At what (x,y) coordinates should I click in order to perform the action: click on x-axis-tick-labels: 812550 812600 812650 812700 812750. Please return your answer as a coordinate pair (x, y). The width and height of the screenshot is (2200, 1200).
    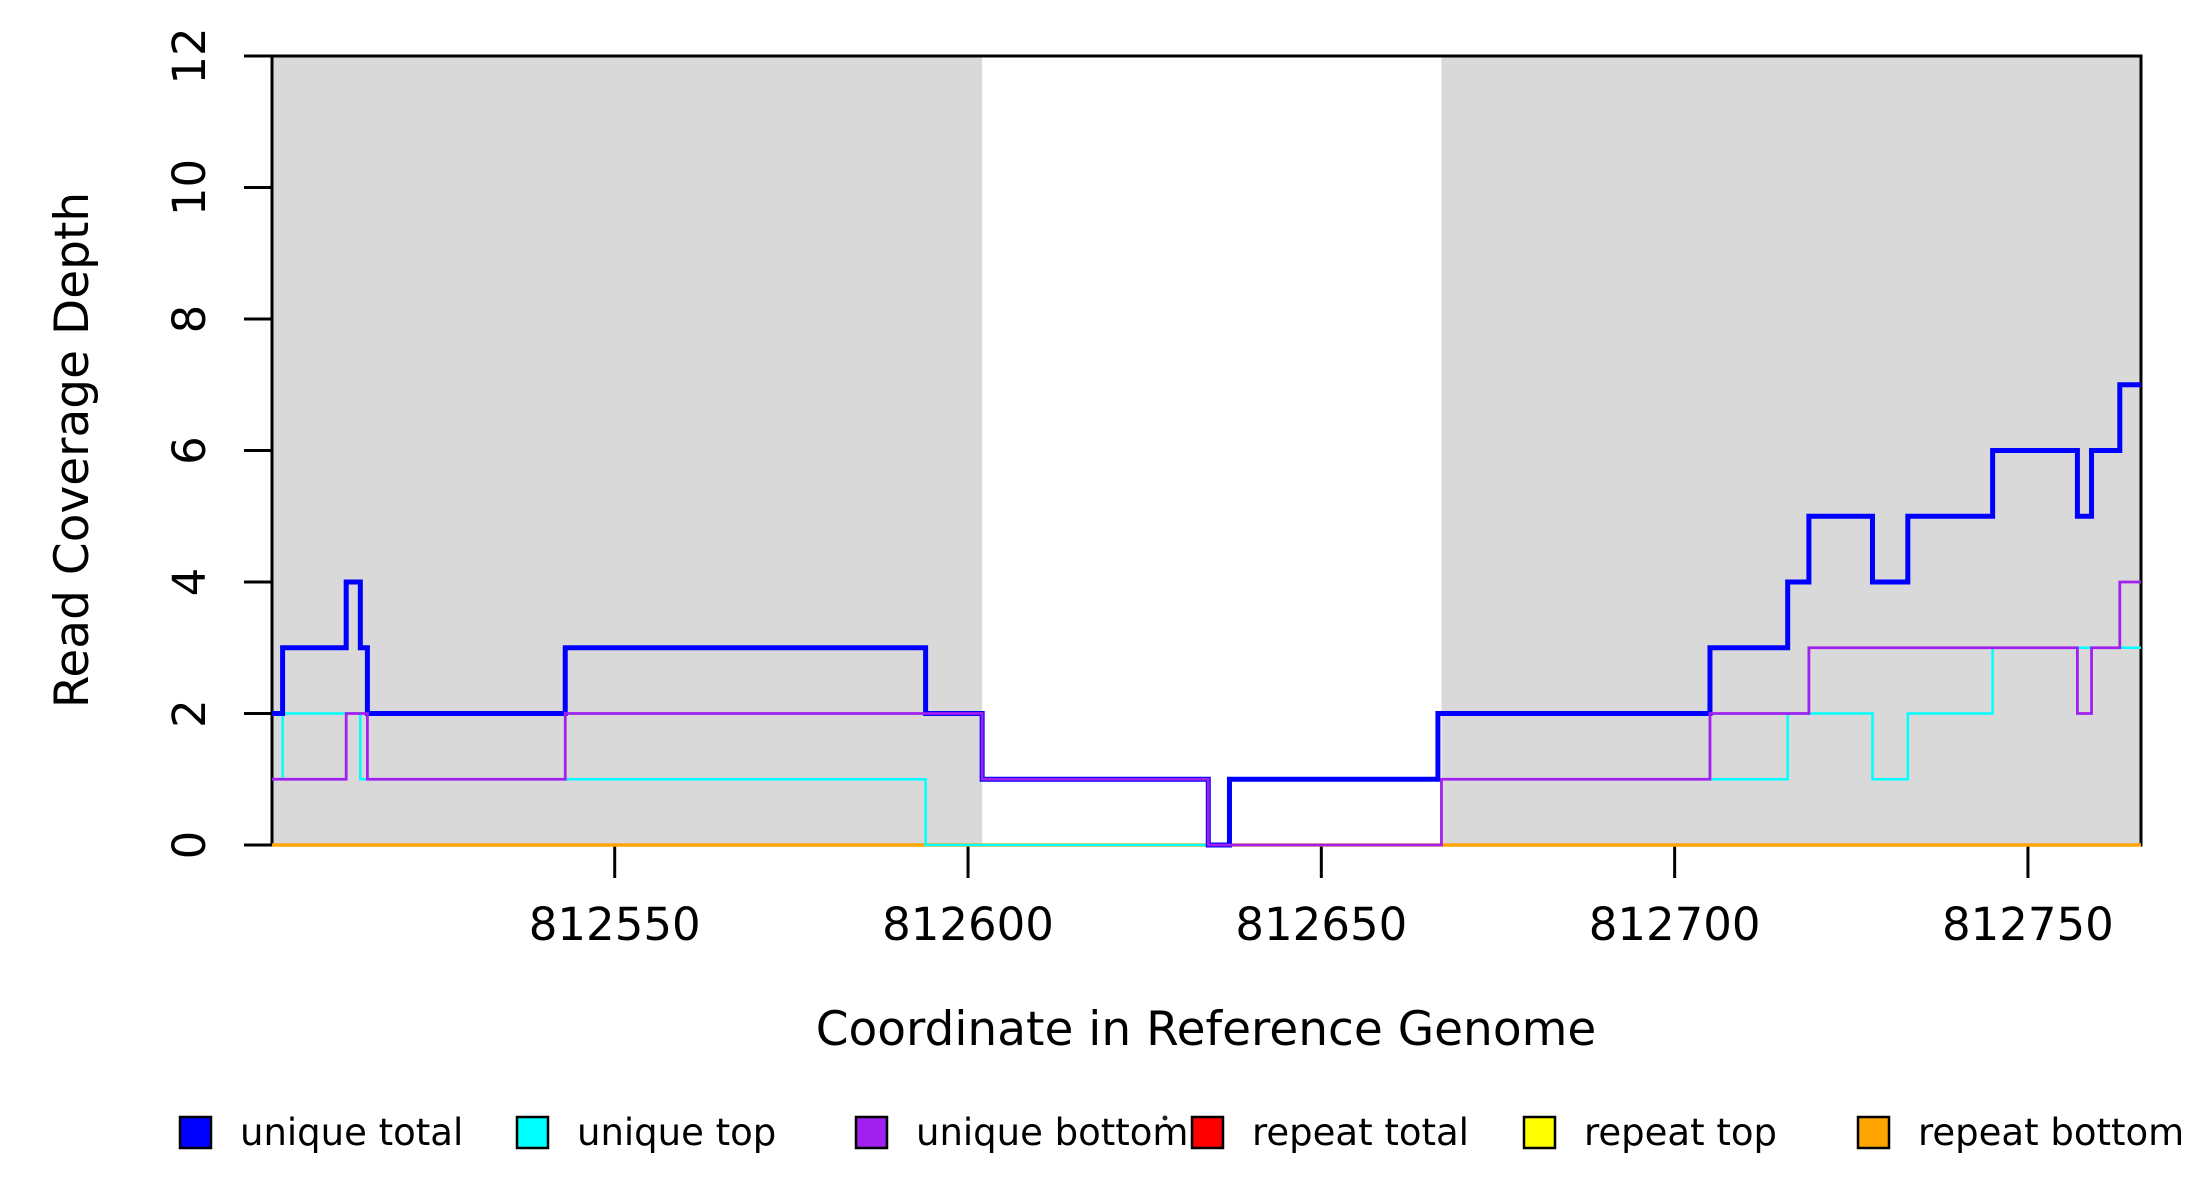
    Looking at the image, I should click on (1321, 924).